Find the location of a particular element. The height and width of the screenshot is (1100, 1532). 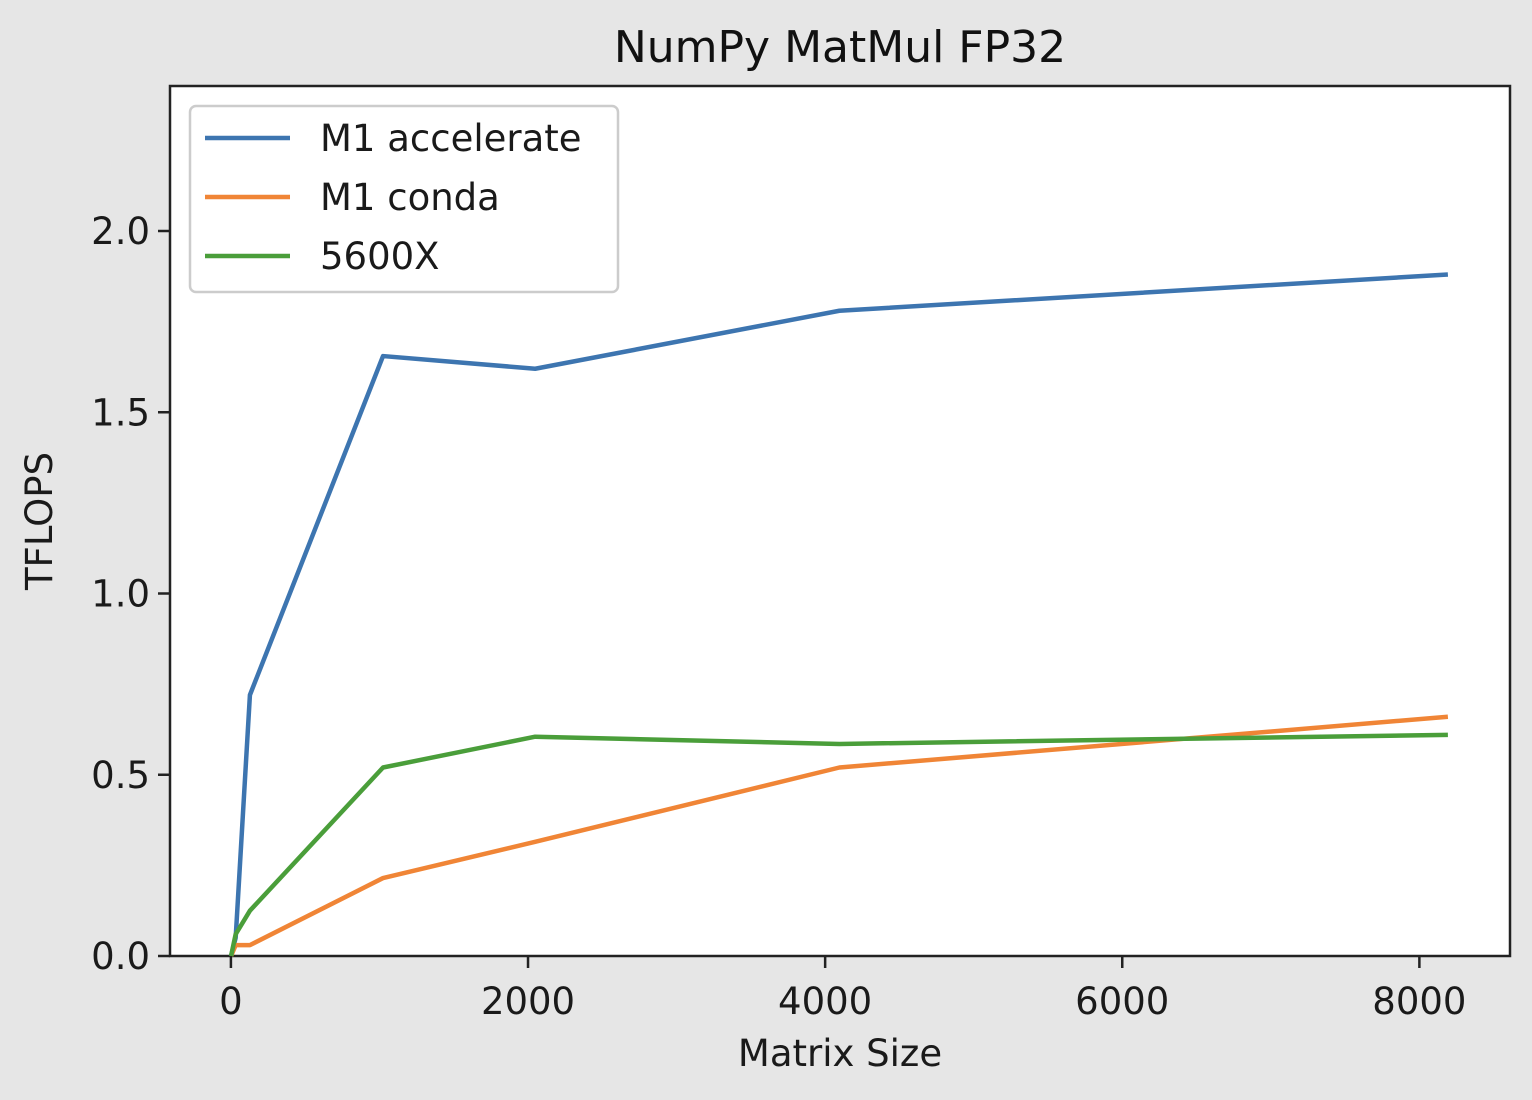

x-axis-title: Matrix Size is located at coordinates (840, 1053).